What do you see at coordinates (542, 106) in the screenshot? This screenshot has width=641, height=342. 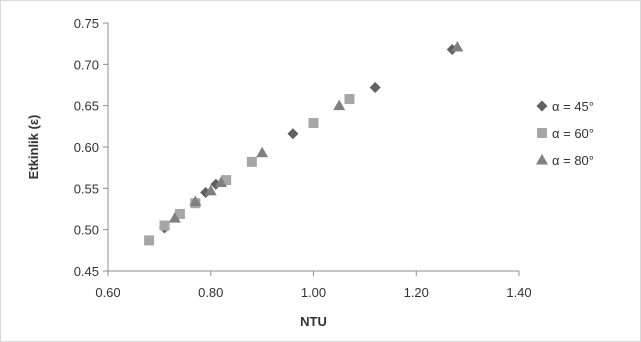 I see `legend-diamond-icon` at bounding box center [542, 106].